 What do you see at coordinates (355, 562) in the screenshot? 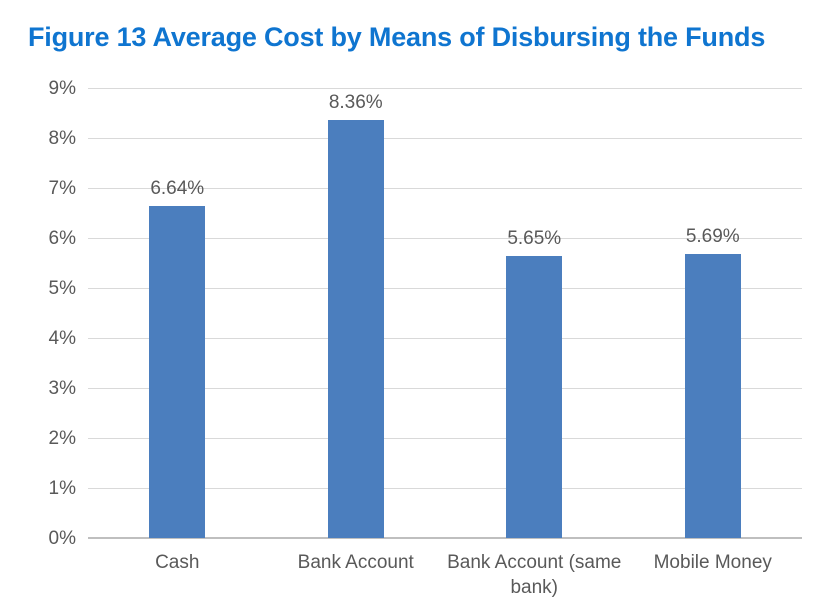
I see `x-category-label: Bank Account` at bounding box center [355, 562].